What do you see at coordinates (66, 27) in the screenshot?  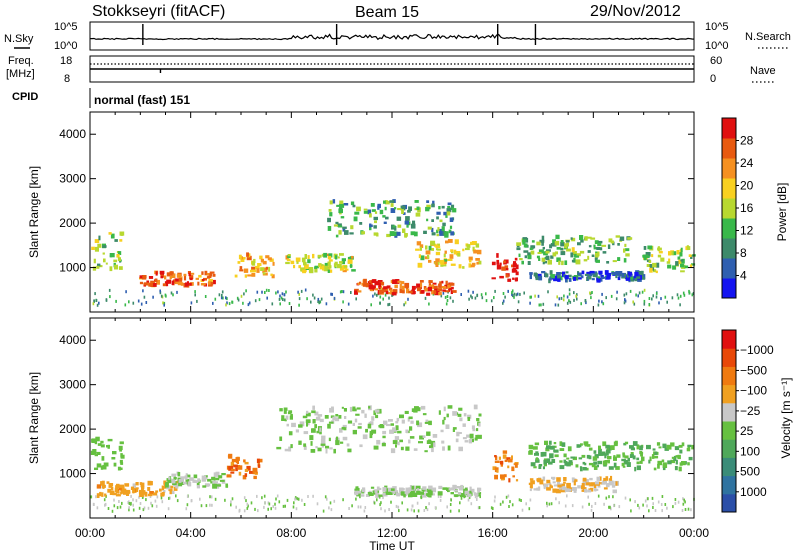 I see `nsky-tick-top: 10^5` at bounding box center [66, 27].